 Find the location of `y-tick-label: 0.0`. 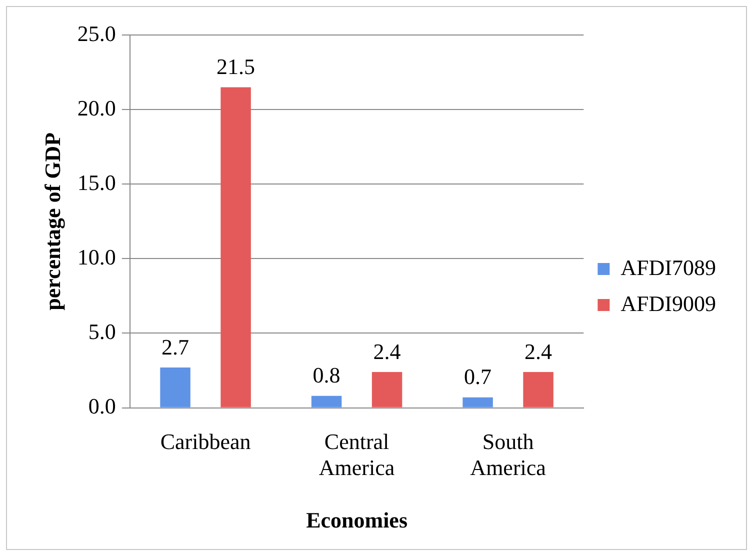

y-tick-label: 0.0 is located at coordinates (102, 406).